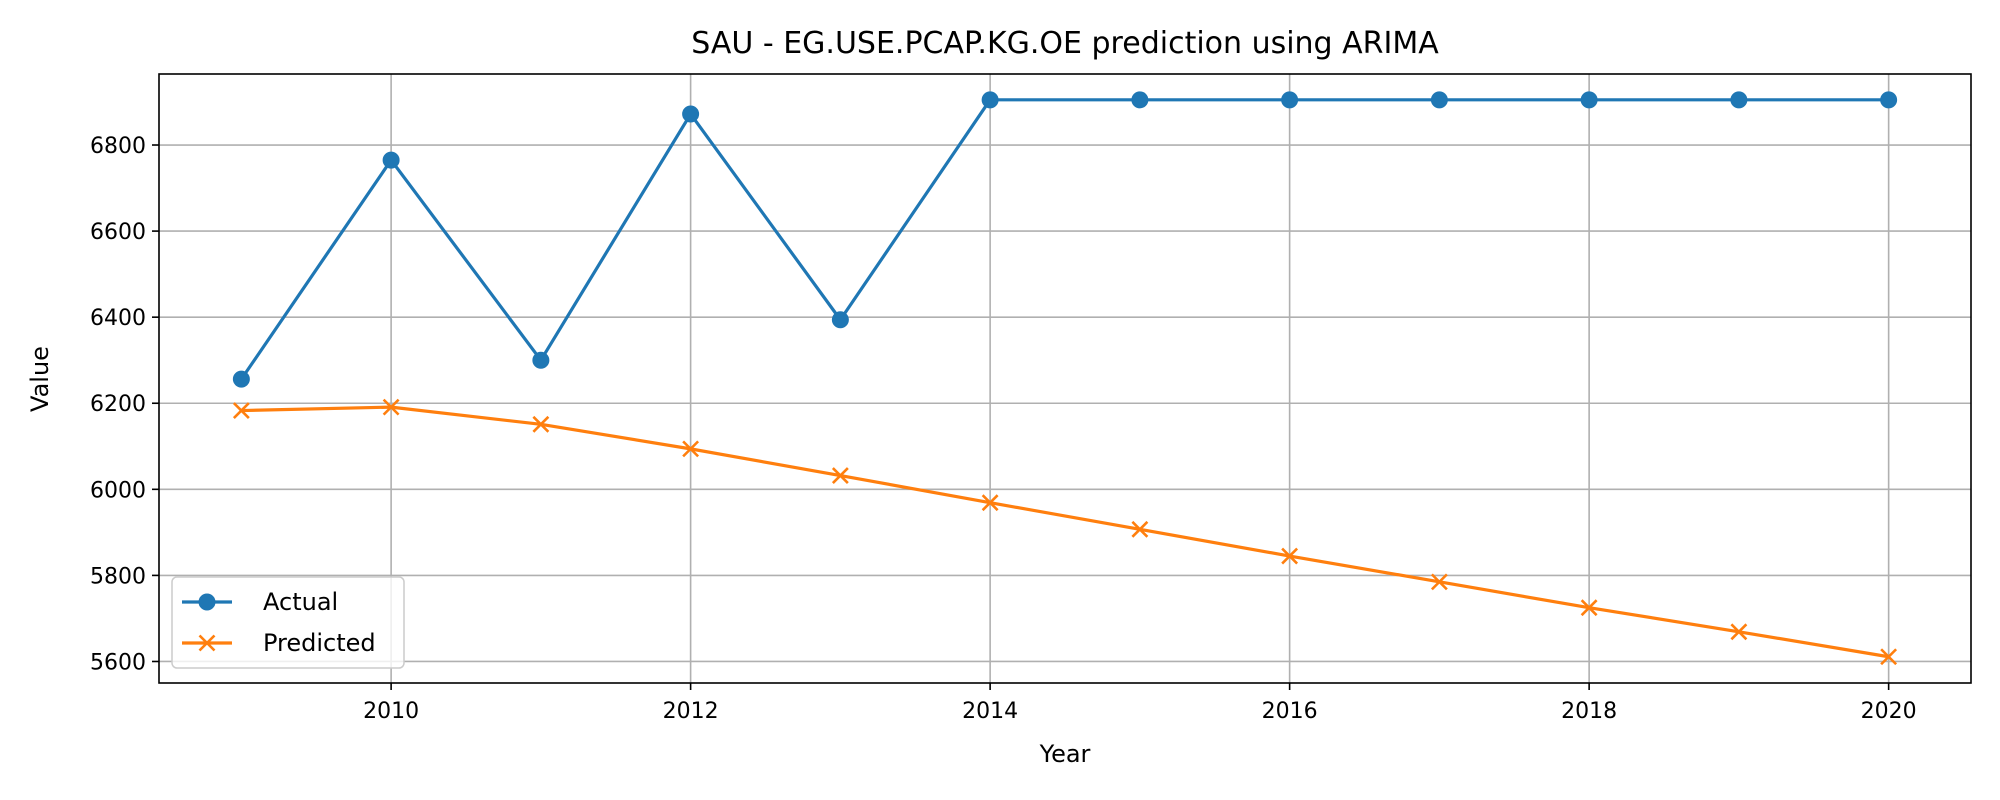 The height and width of the screenshot is (800, 2000). I want to click on x-tick-label: 2020, so click(1889, 711).